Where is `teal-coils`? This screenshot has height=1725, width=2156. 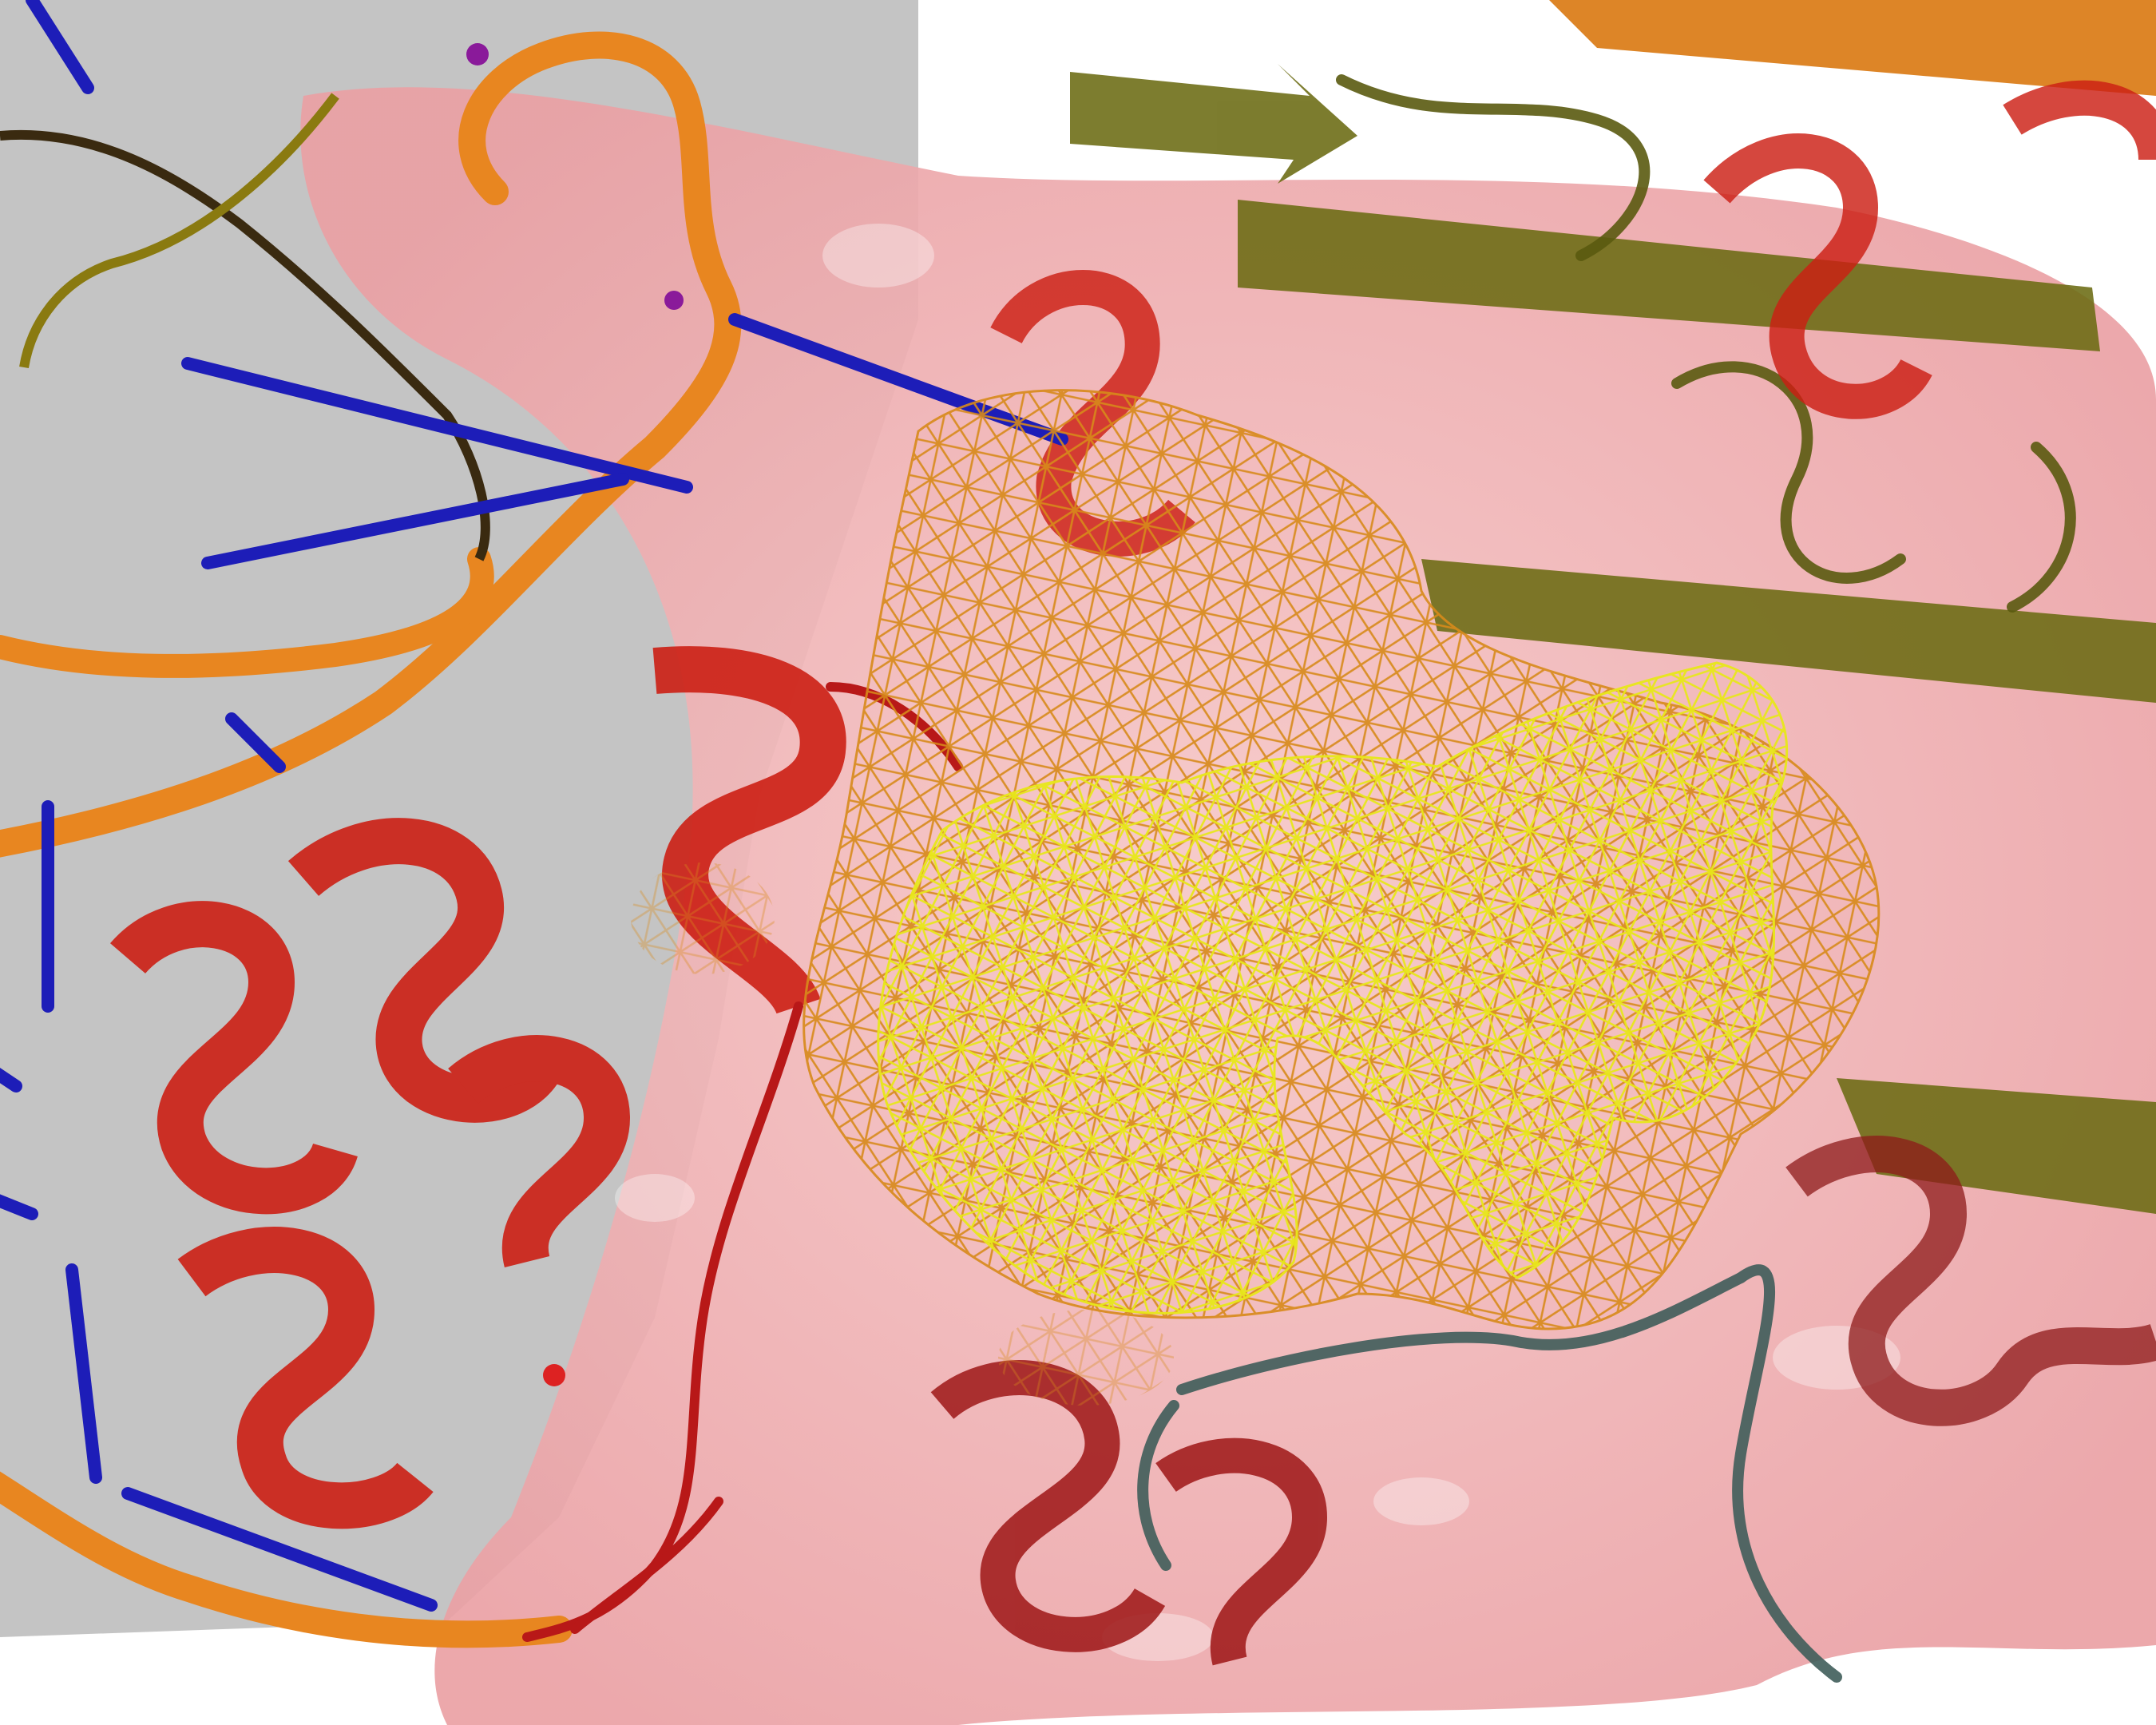
teal-coils is located at coordinates (1489, 1474).